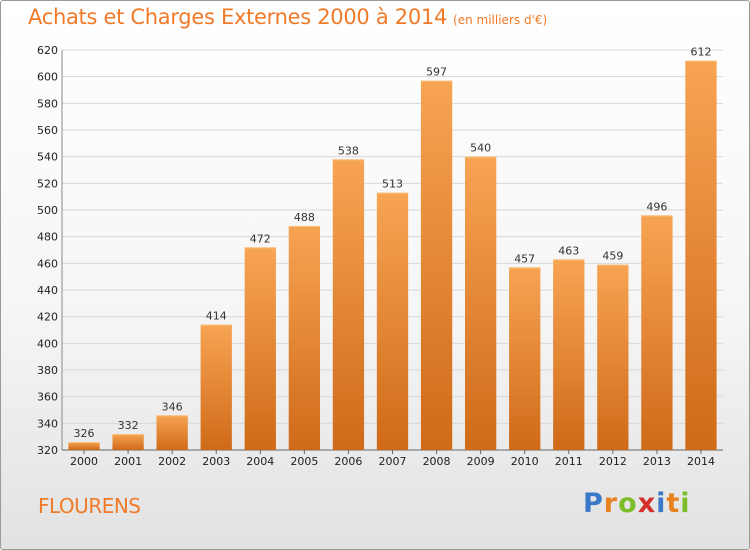 Image resolution: width=750 pixels, height=550 pixels. Describe the element at coordinates (525, 461) in the screenshot. I see `x-tick-label: 2010` at that location.